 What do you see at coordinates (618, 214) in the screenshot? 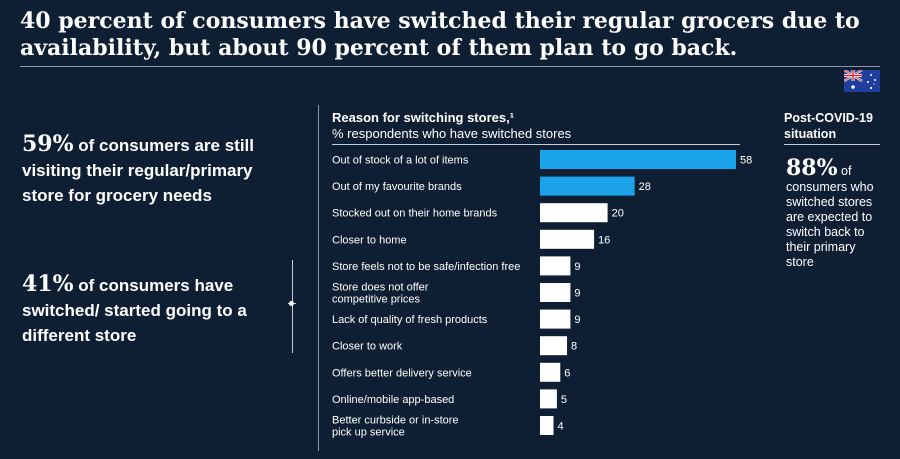
I see `data-label: 20` at bounding box center [618, 214].